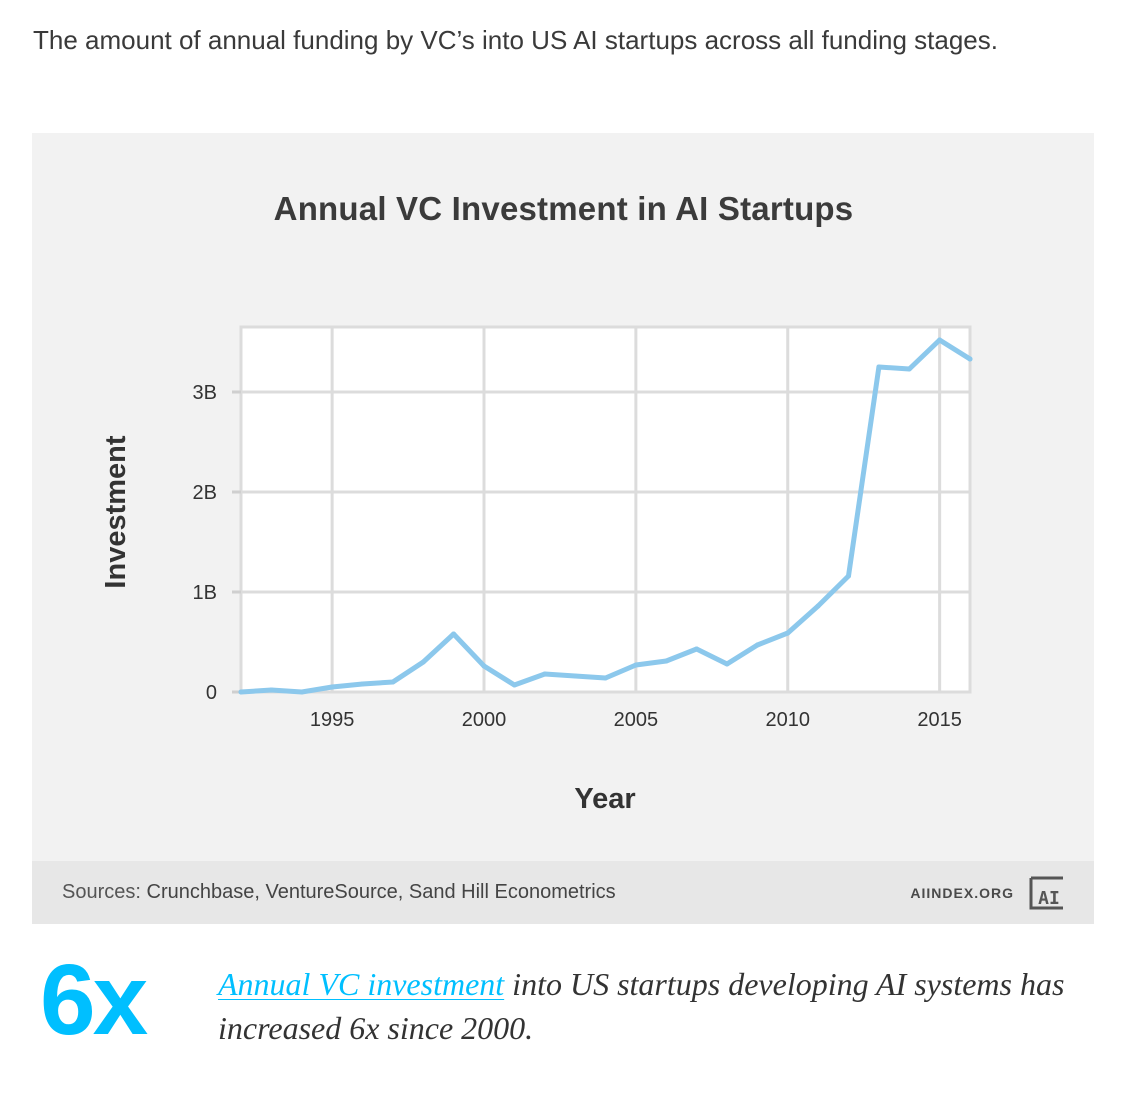 The image size is (1127, 1093). Describe the element at coordinates (94, 1000) in the screenshot. I see `stat-number: 6x` at that location.